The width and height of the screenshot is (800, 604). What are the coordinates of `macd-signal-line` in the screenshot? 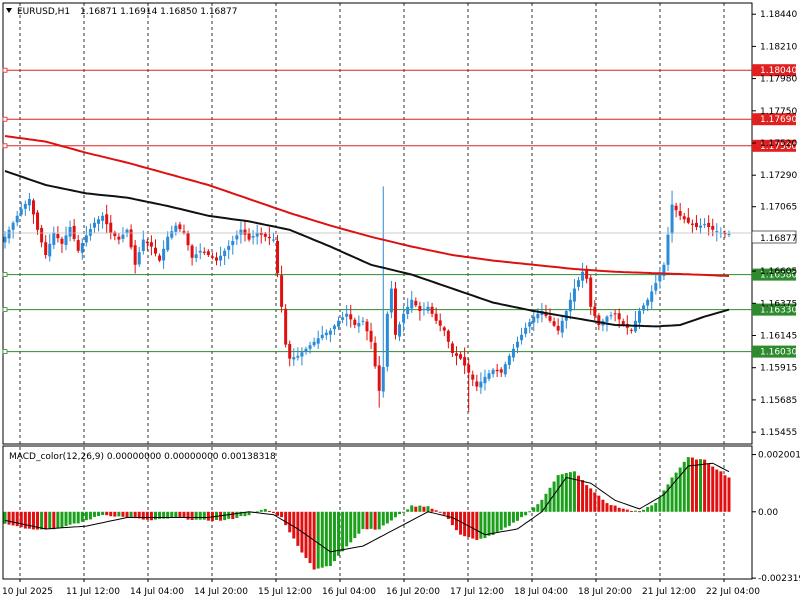 It's located at (367, 507).